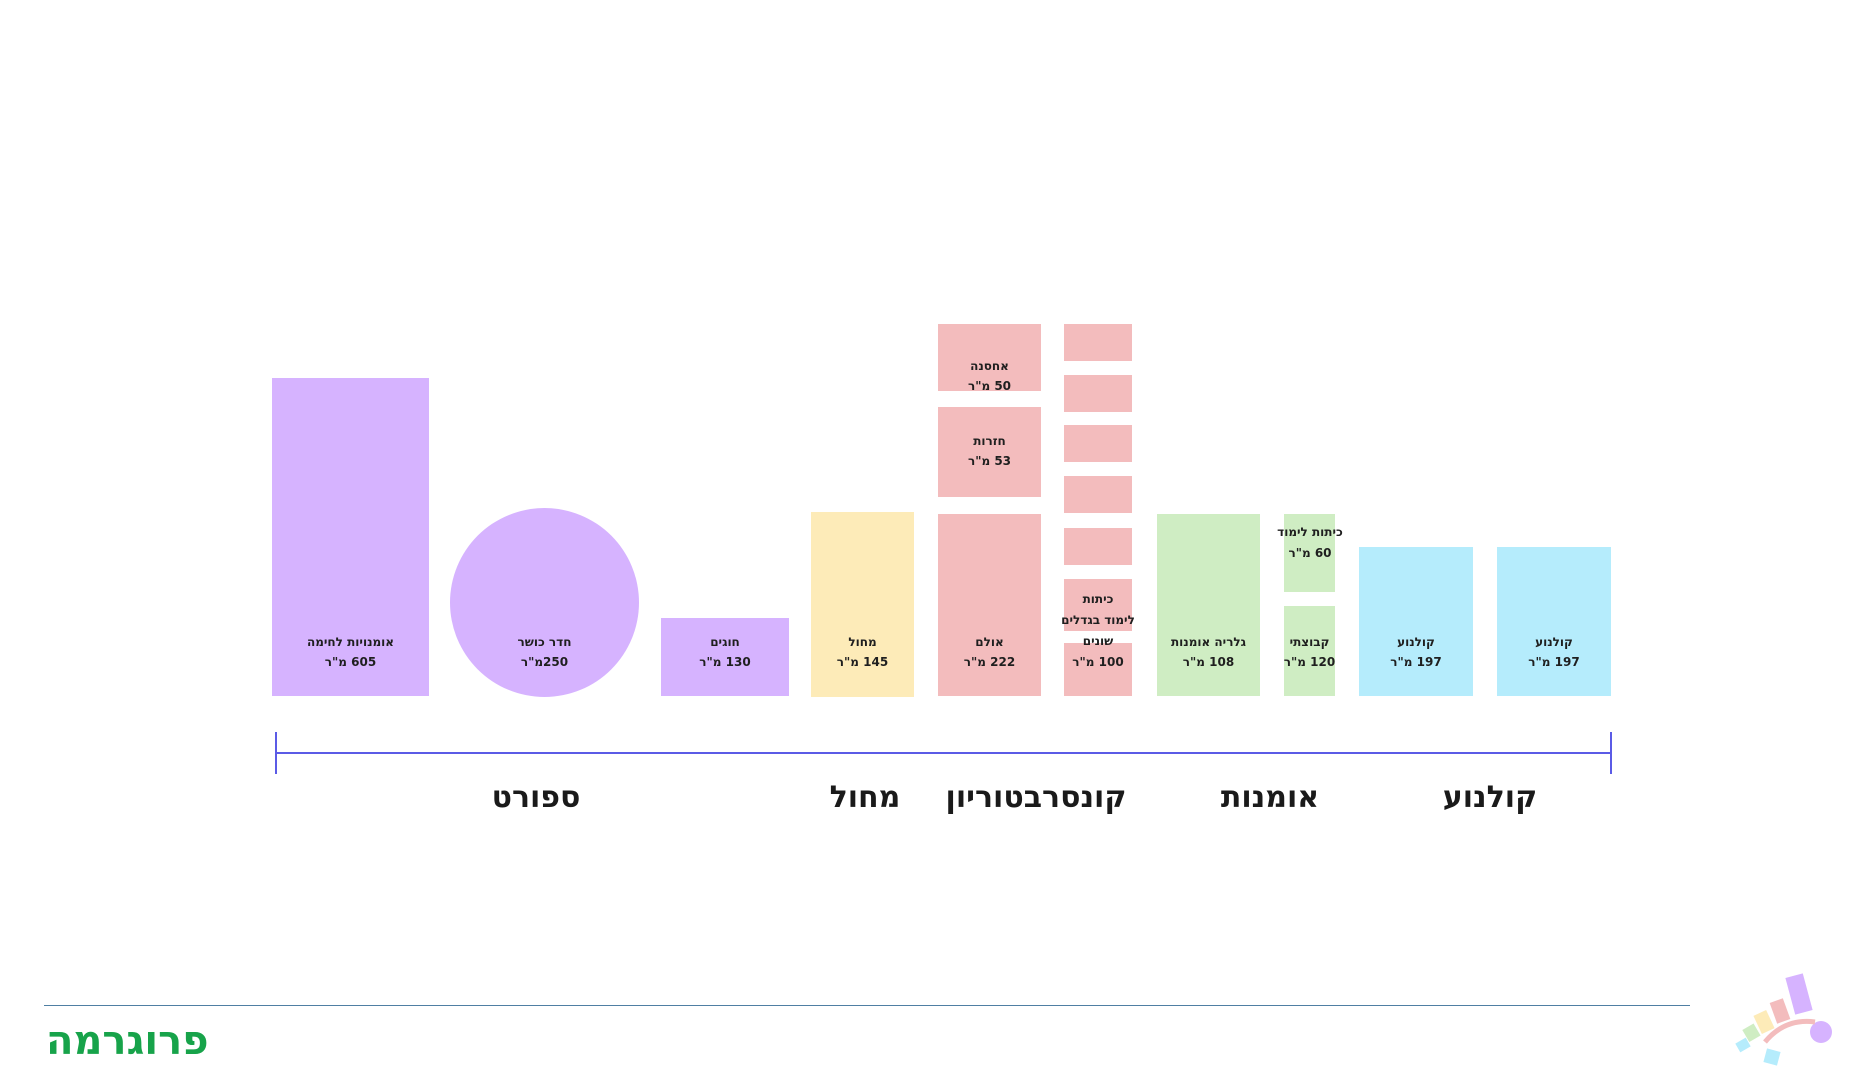 The height and width of the screenshot is (1080, 1872). What do you see at coordinates (1208, 642) in the screenshot?
I see `room-name: גלריה אומנות` at bounding box center [1208, 642].